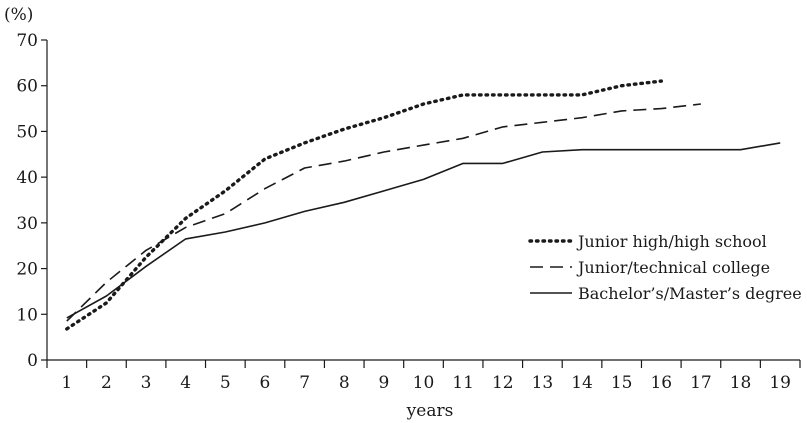 The height and width of the screenshot is (423, 807). I want to click on y-tick-label: 20, so click(27, 270).